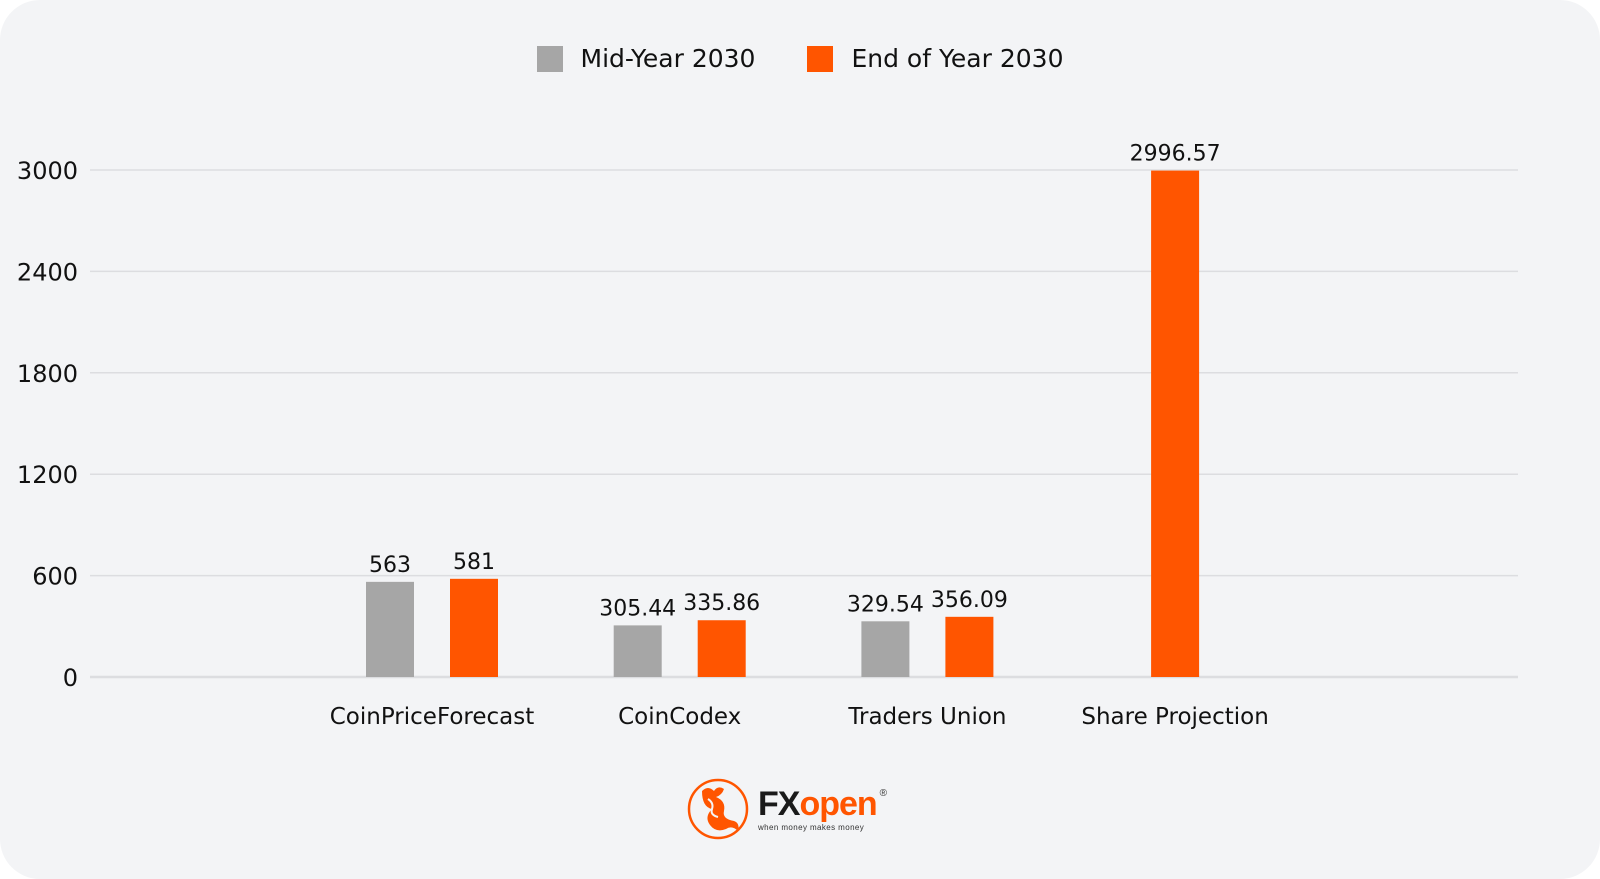 Image resolution: width=1600 pixels, height=879 pixels. I want to click on logo-wordmark: FX open ®, so click(822, 804).